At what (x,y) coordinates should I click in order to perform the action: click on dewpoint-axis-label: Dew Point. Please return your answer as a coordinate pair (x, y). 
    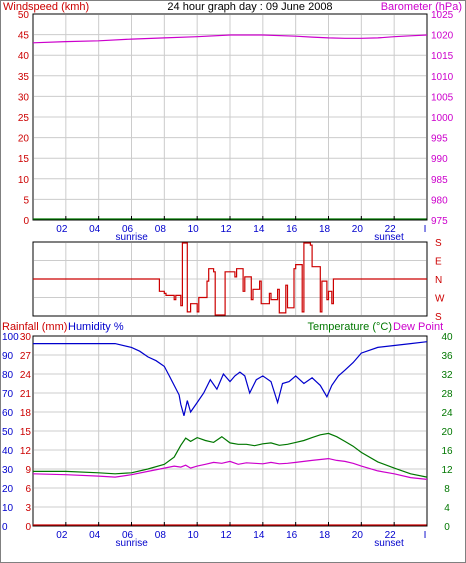
    Looking at the image, I should click on (418, 327).